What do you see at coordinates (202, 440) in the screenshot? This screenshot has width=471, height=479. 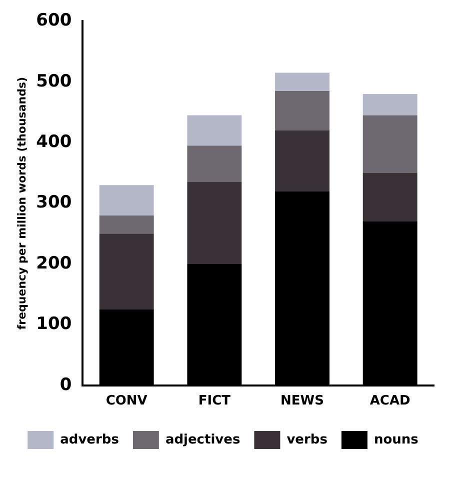 I see `legend-label: adjectives` at bounding box center [202, 440].